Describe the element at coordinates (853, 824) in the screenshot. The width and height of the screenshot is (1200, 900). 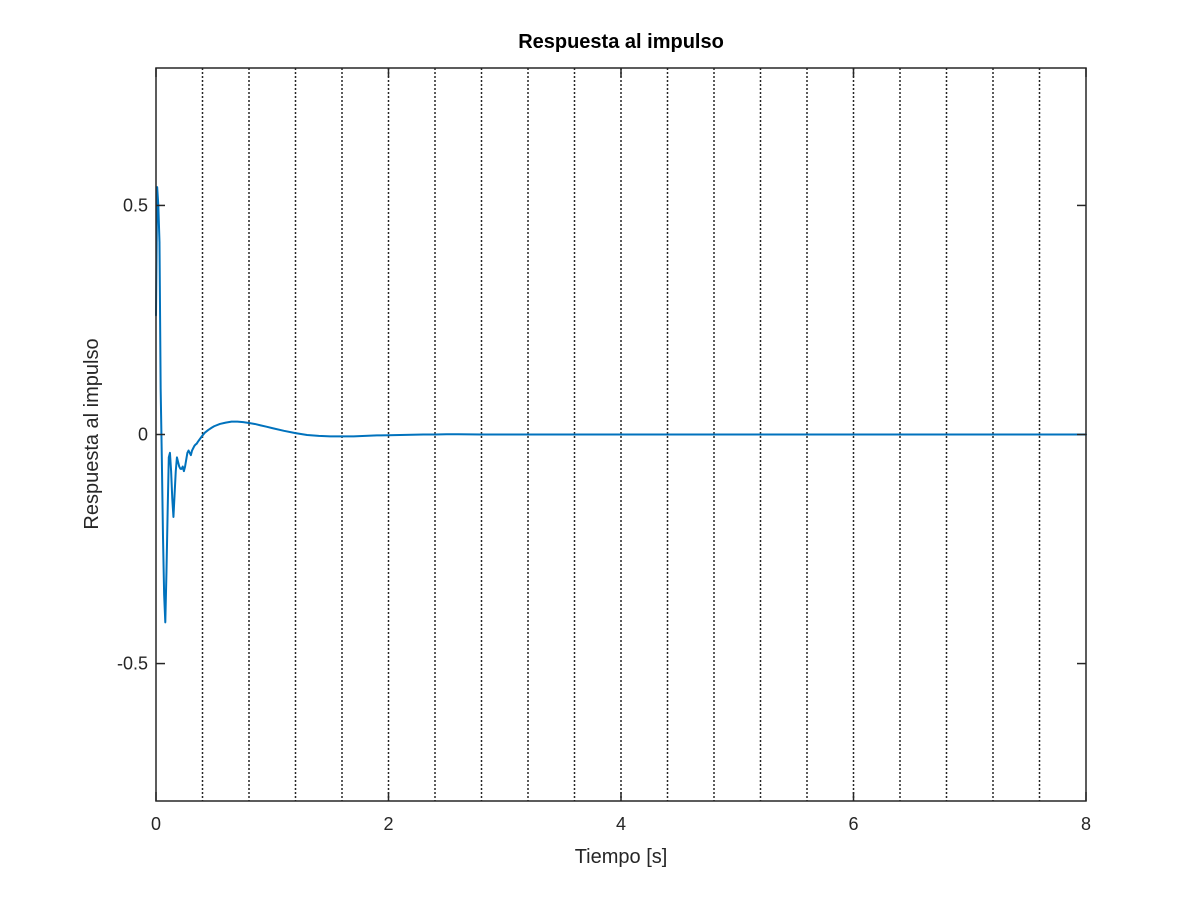
I see `x-tick-label: 6` at that location.